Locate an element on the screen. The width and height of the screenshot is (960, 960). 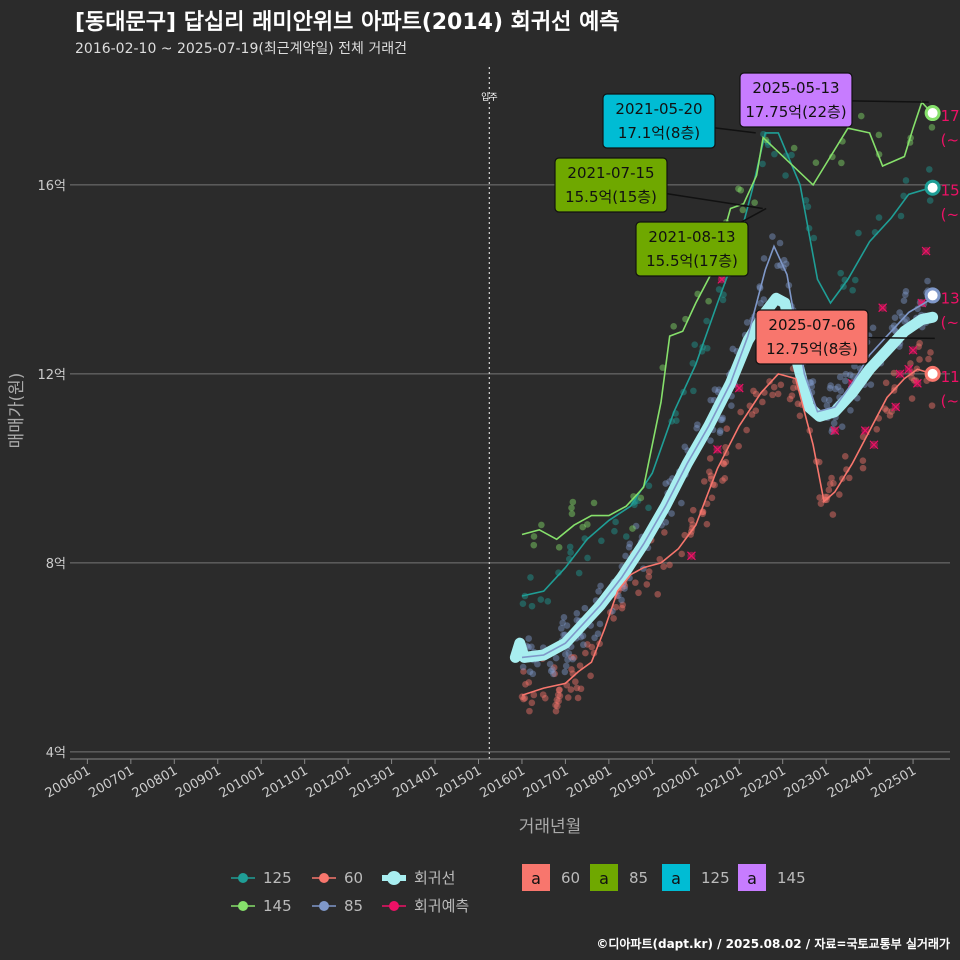
x-tick-label: 200801 is located at coordinates (155, 782).